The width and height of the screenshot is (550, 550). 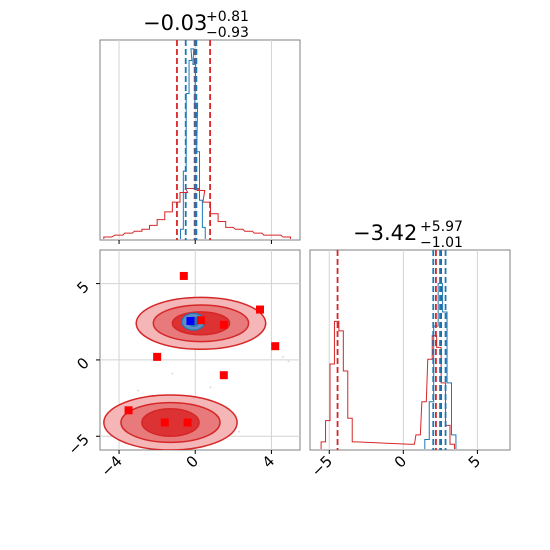 I want to click on marginal-1-quantile-lines, so click(x=193, y=140).